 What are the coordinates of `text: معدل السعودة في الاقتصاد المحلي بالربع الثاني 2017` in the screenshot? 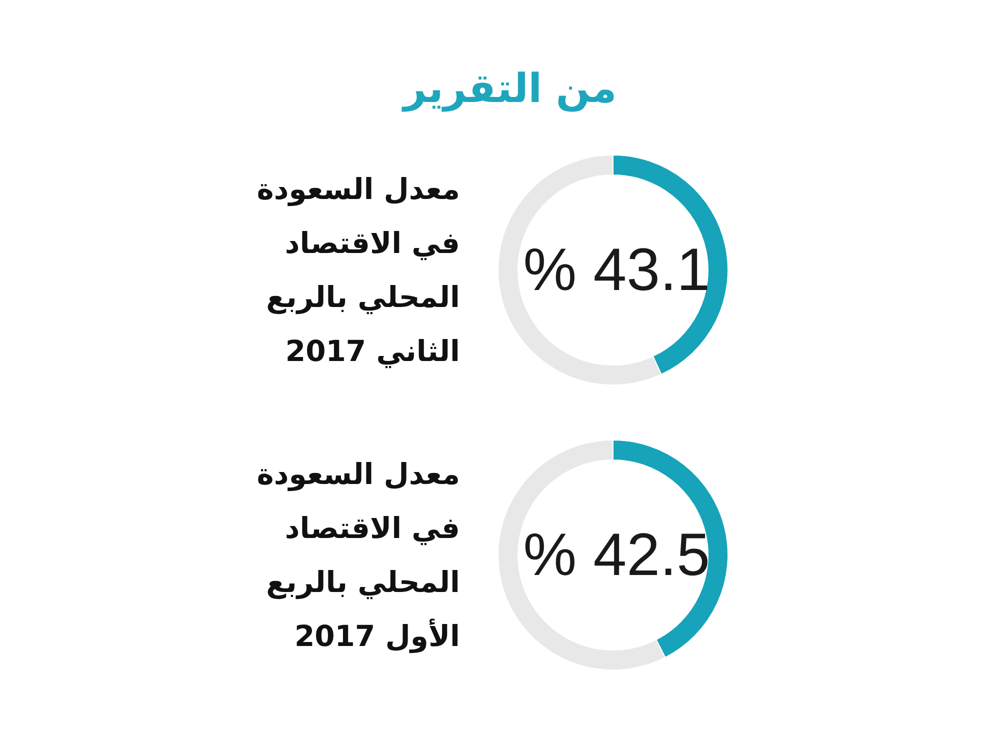 It's located at (358, 270).